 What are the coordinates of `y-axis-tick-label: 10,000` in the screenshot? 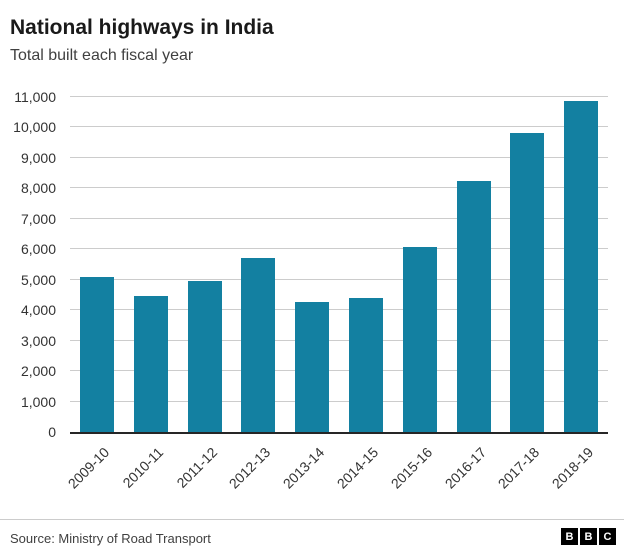 It's located at (34, 127).